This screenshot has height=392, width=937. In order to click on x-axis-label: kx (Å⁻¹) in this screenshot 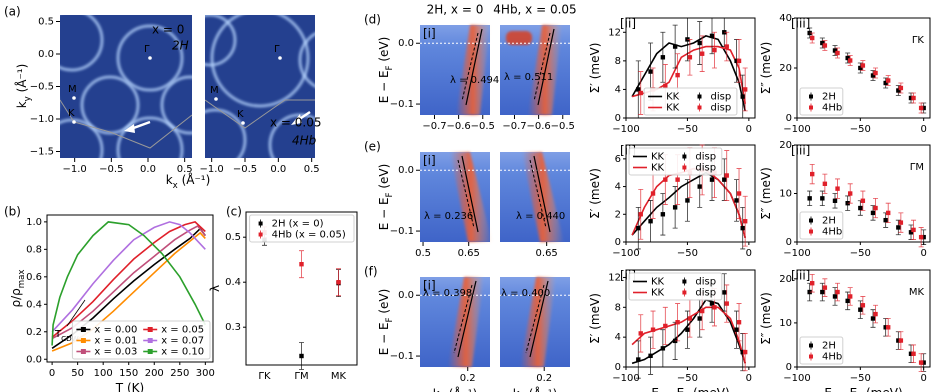, I will do `click(535, 389)`.